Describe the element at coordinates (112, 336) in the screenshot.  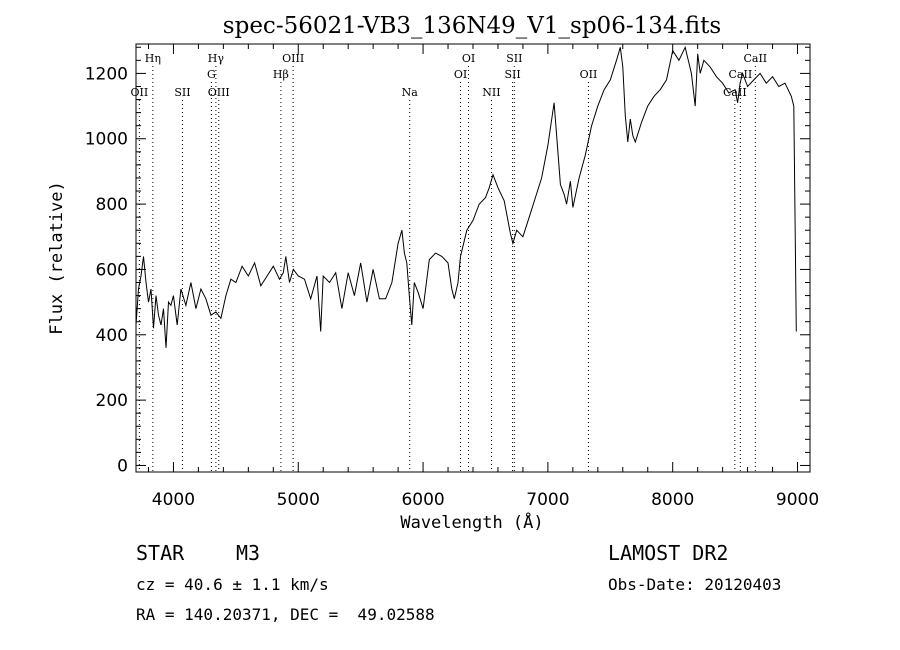
I see `y-tick-label: 400` at that location.